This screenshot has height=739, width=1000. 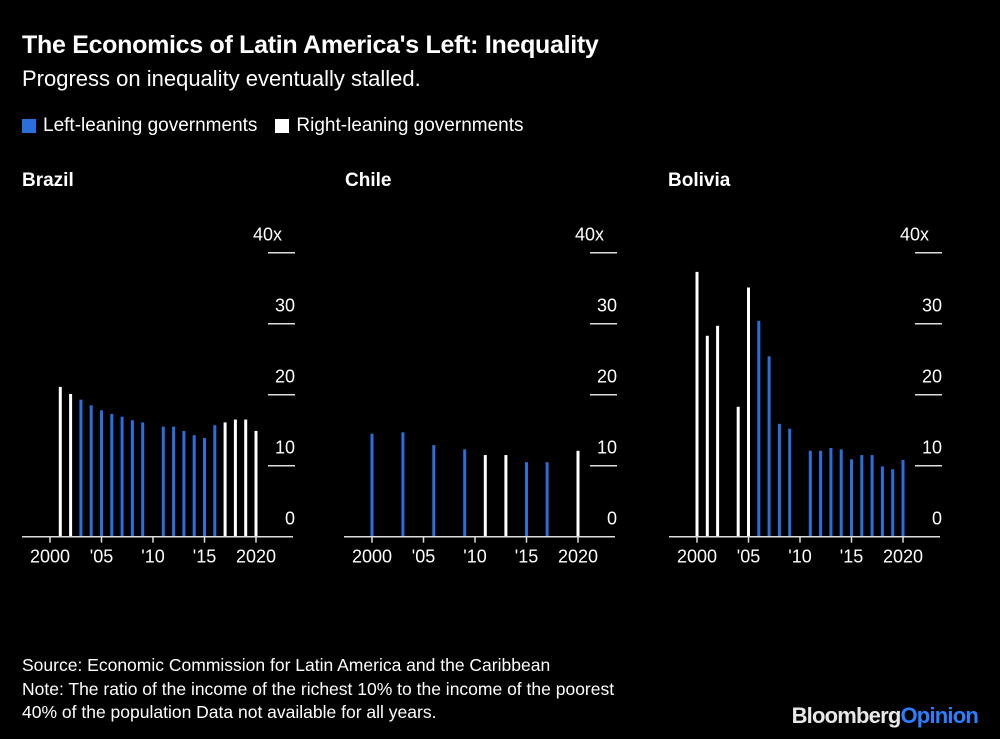 I want to click on logo-part-2: Opinion, so click(x=939, y=715).